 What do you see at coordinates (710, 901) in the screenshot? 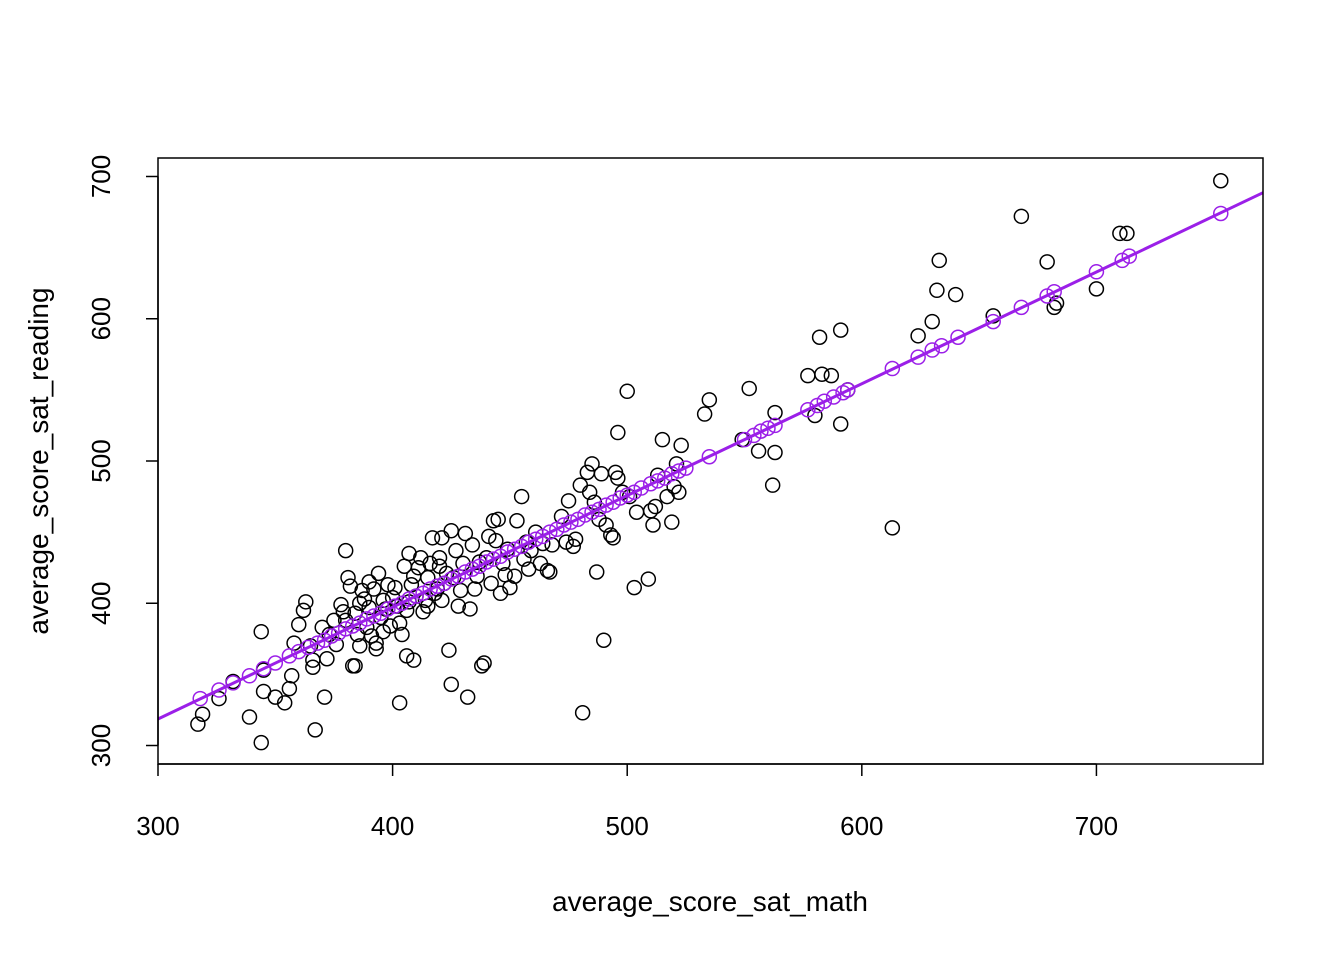
I see `x-axis-label: average_score_sat_math` at bounding box center [710, 901].